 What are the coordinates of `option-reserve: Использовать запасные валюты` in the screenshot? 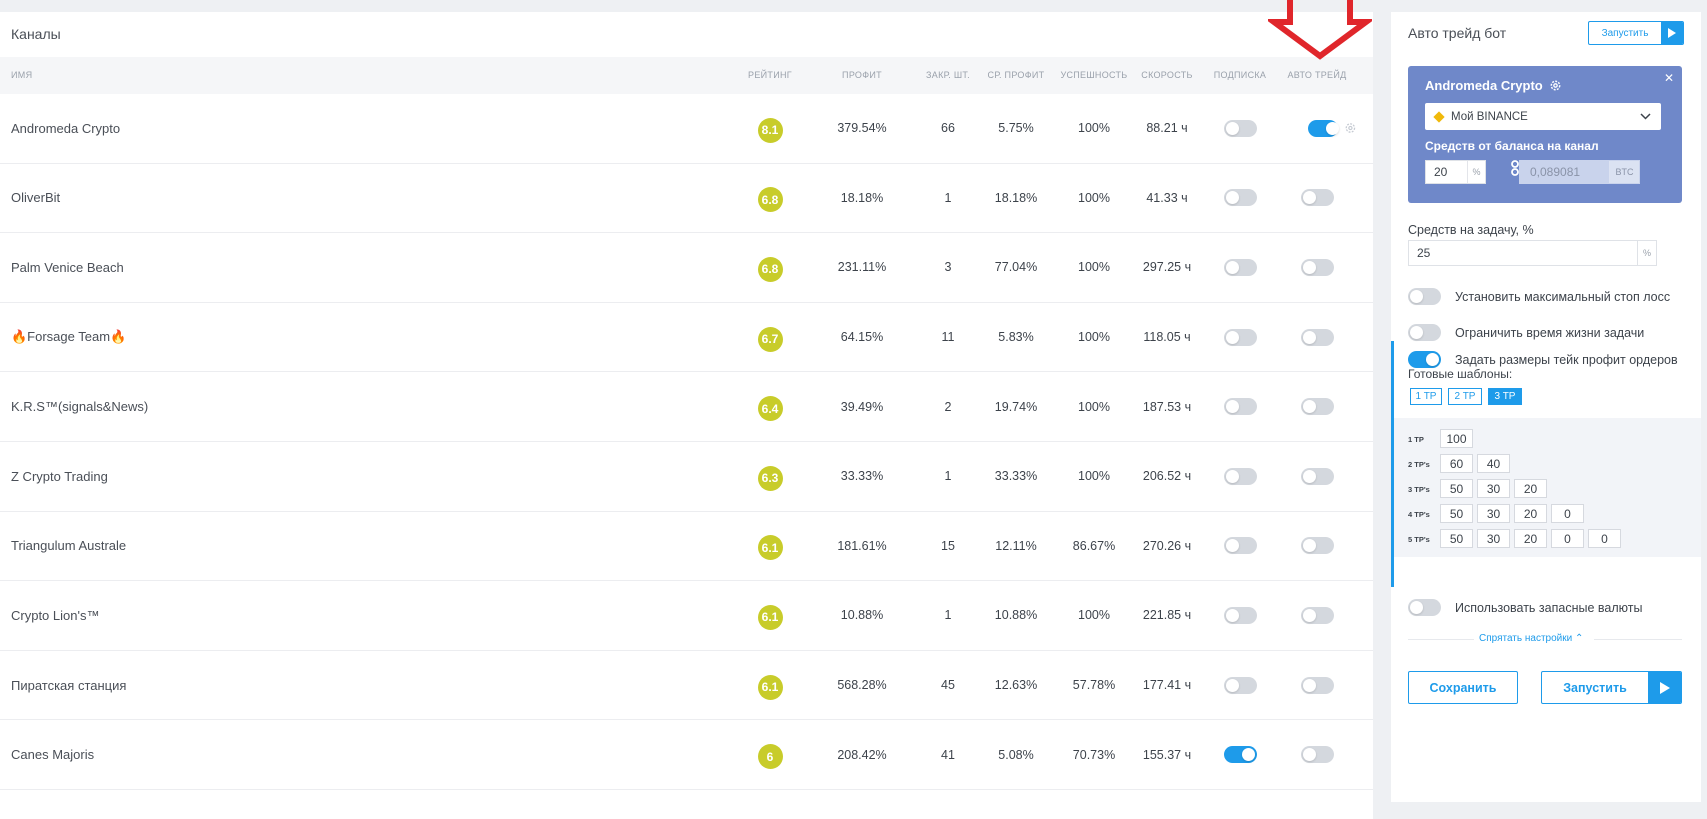 It's located at (1525, 607).